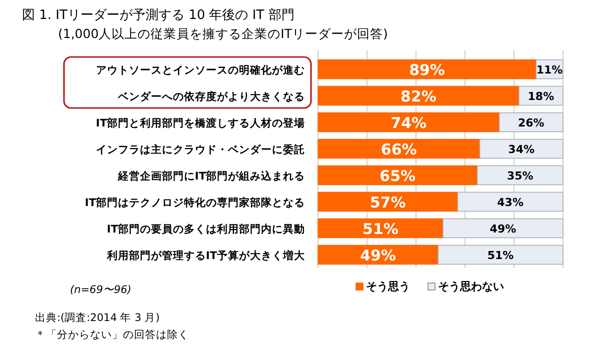 The width and height of the screenshot is (590, 346). Describe the element at coordinates (223, 33) in the screenshot. I see `chart-subtitle: (1,000人以上の従業員を擁する企業のITリーダーが回答)` at that location.